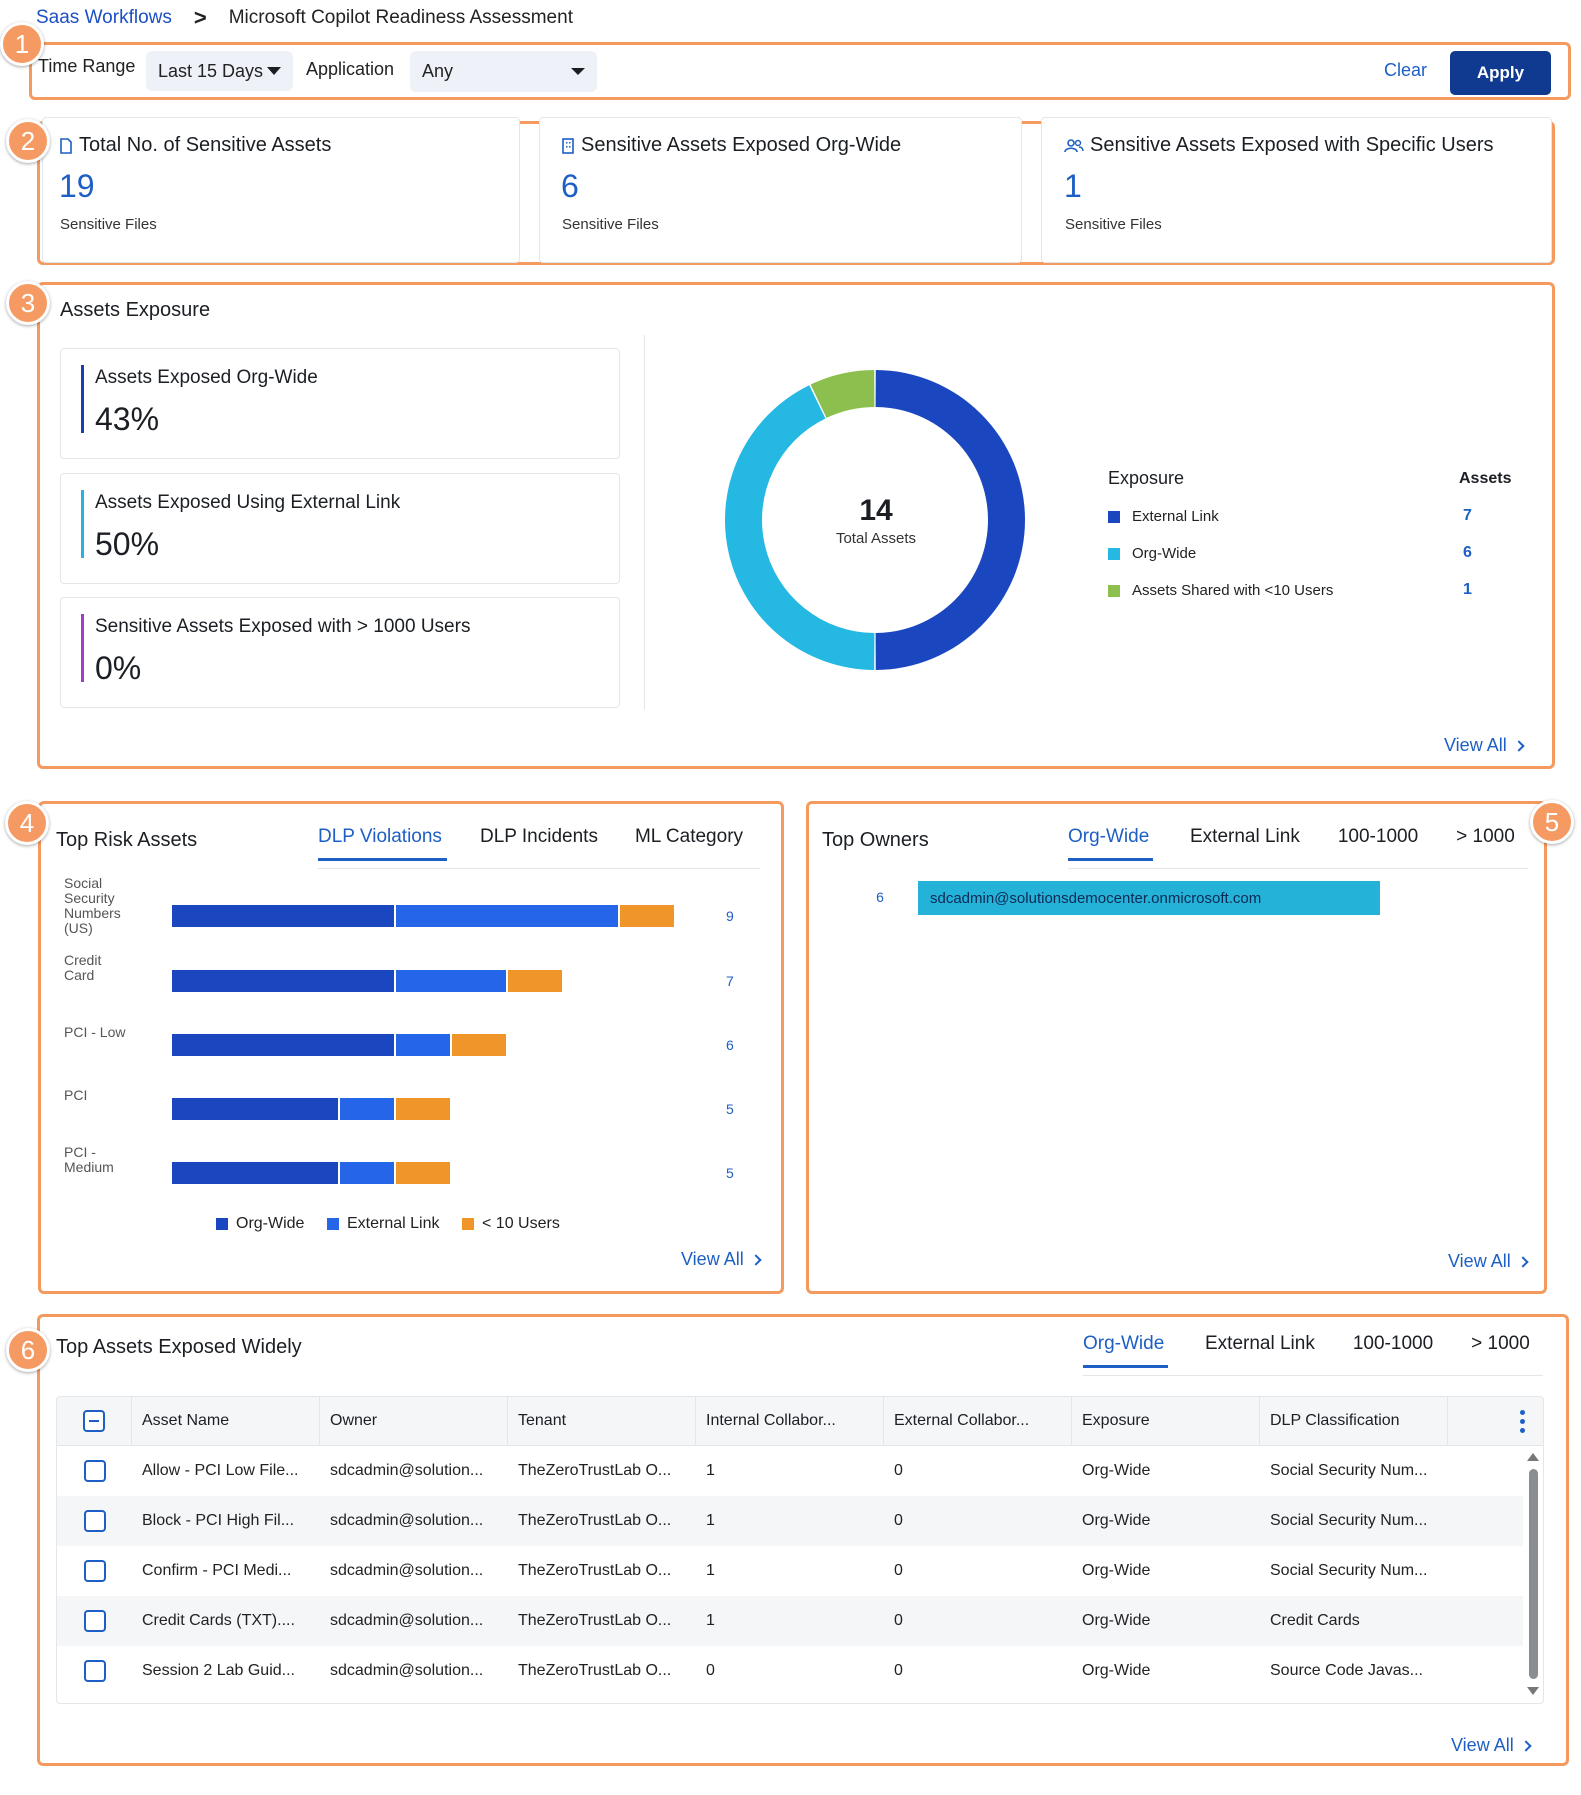 The width and height of the screenshot is (1581, 1795). Describe the element at coordinates (842, 394) in the screenshot. I see `donut-slice-assets-shared-with-10-users` at that location.